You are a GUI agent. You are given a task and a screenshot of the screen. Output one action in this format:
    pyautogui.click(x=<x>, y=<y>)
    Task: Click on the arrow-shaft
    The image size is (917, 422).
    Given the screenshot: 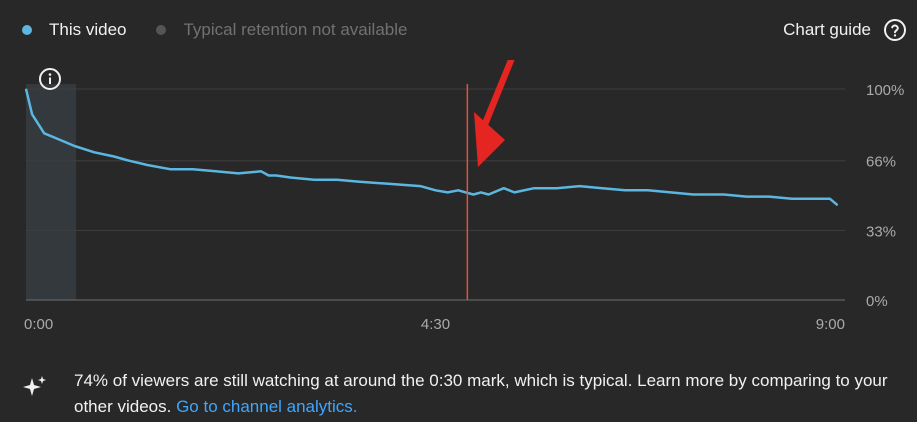 What is the action you would take?
    pyautogui.click(x=498, y=94)
    